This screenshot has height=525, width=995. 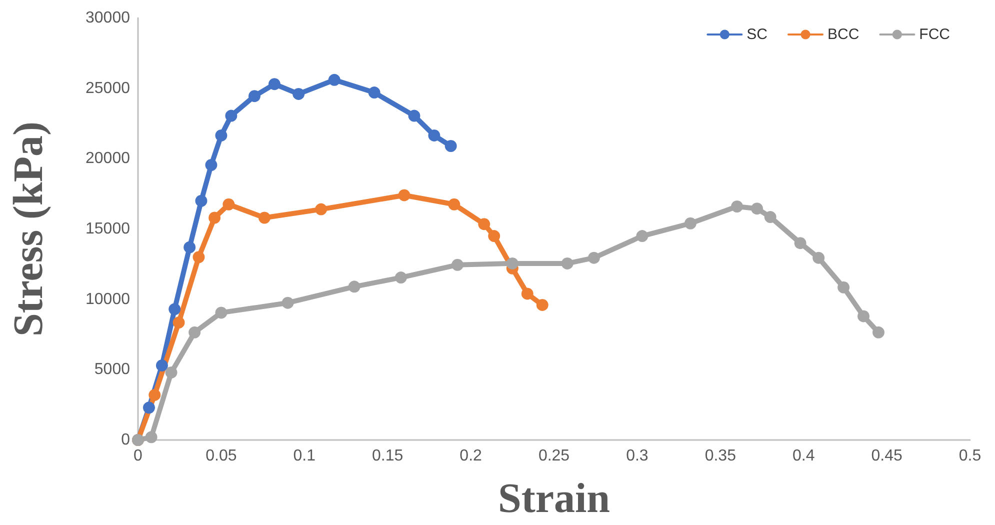 What do you see at coordinates (108, 159) in the screenshot?
I see `y-tick-label: 20000` at bounding box center [108, 159].